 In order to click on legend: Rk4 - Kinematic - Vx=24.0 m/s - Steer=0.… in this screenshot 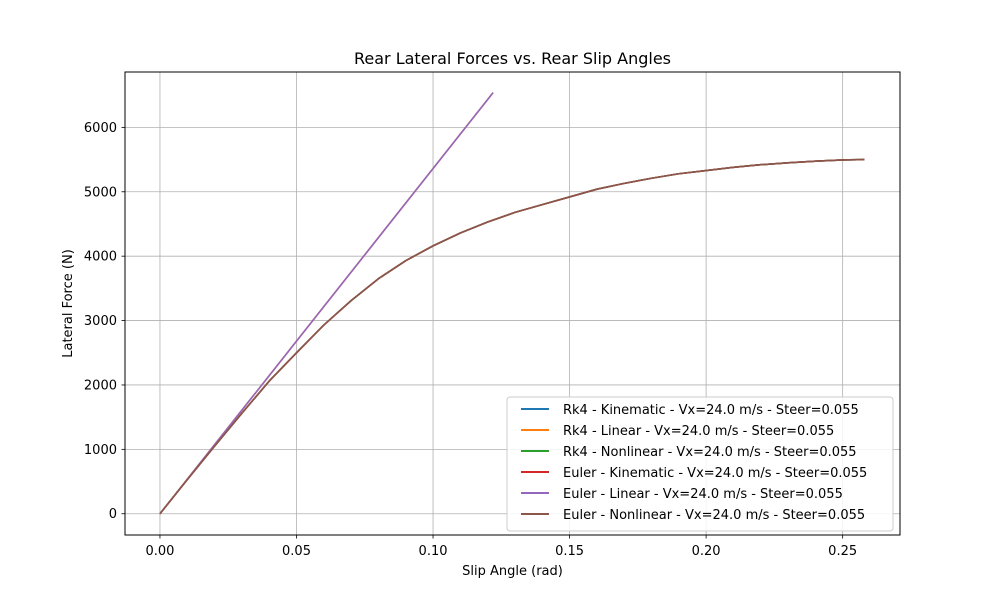, I will do `click(700, 464)`.